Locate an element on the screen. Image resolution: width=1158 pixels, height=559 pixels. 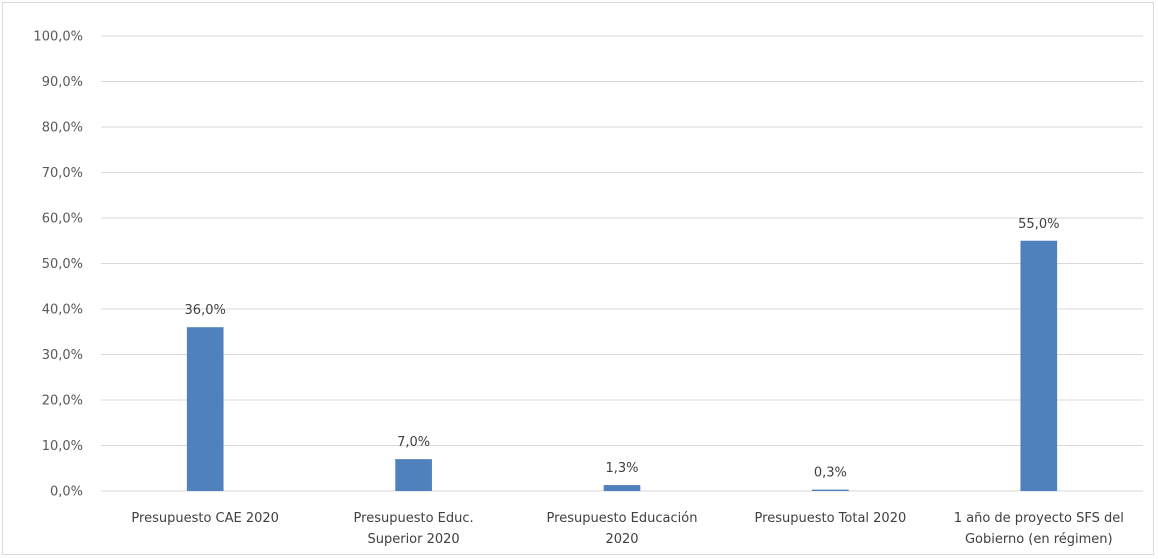
category-label: Presupuesto CAE 2020 is located at coordinates (205, 518).